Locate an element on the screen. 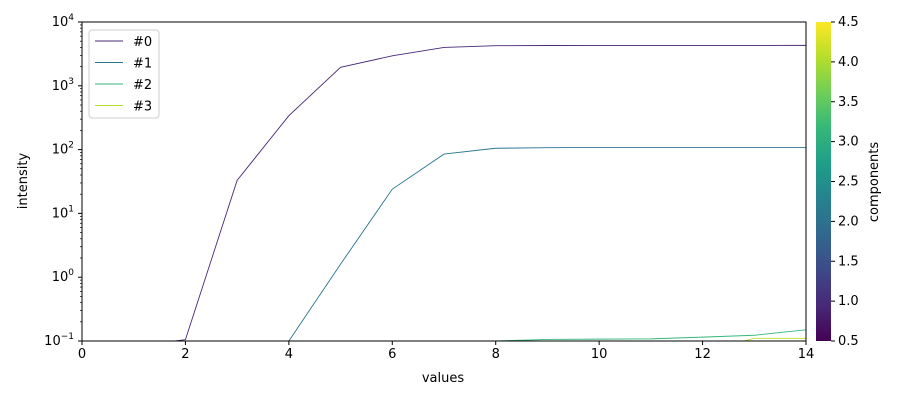 This screenshot has height=404, width=900. colorbar: 0.5 1.0 1.5 2.0 2.5 3.0 3.5 4.0 4.5 is located at coordinates (837, 182).